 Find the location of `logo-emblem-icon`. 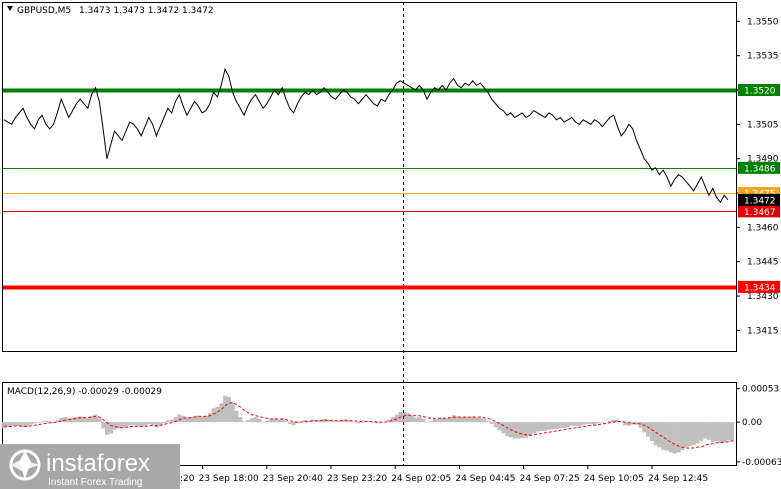

logo-emblem-icon is located at coordinates (25, 465).